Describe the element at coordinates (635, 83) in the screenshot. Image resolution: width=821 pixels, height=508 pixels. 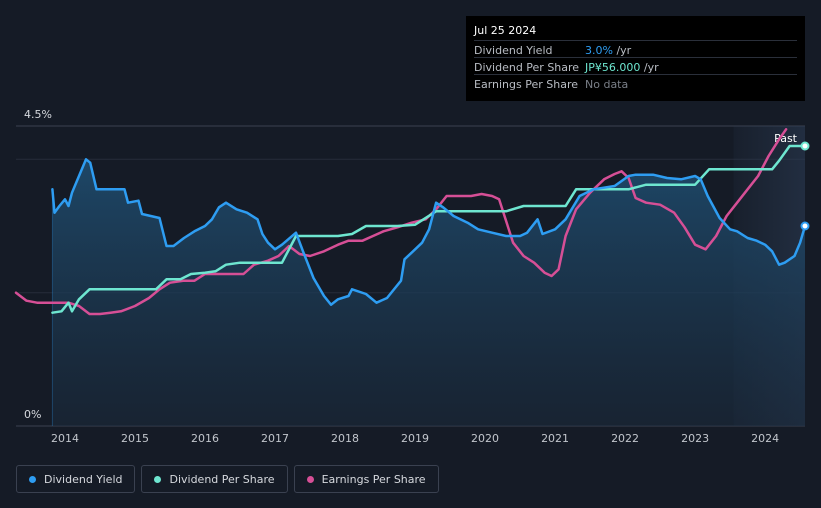
I see `tooltip-row-earnings-per-share: Earnings Per Share No data` at that location.